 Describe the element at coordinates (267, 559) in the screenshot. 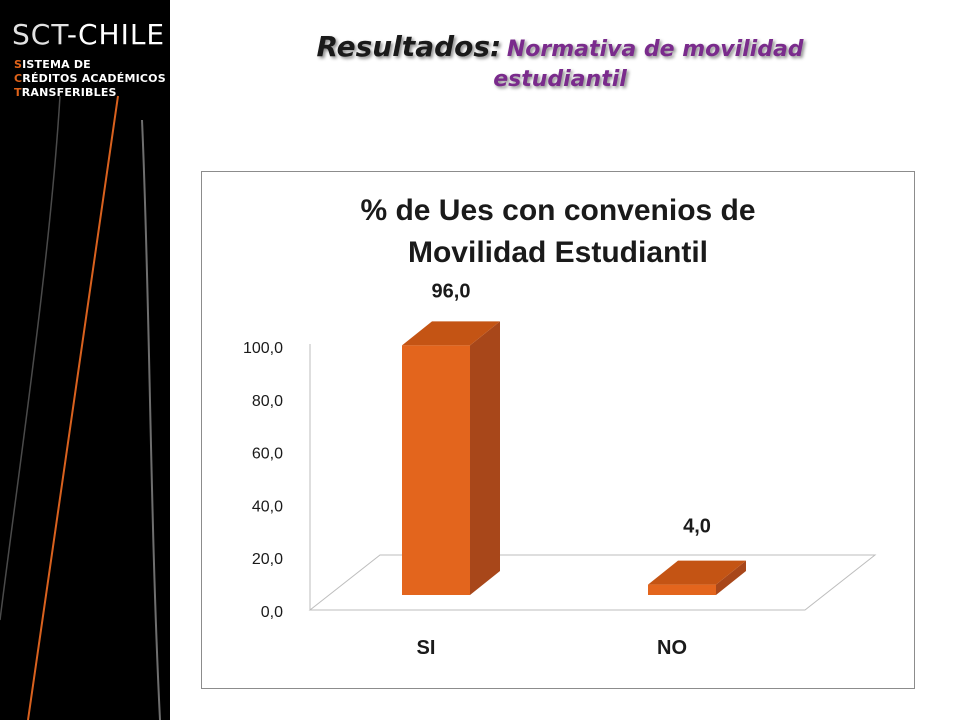

I see `y-tick-label: 20,0` at that location.